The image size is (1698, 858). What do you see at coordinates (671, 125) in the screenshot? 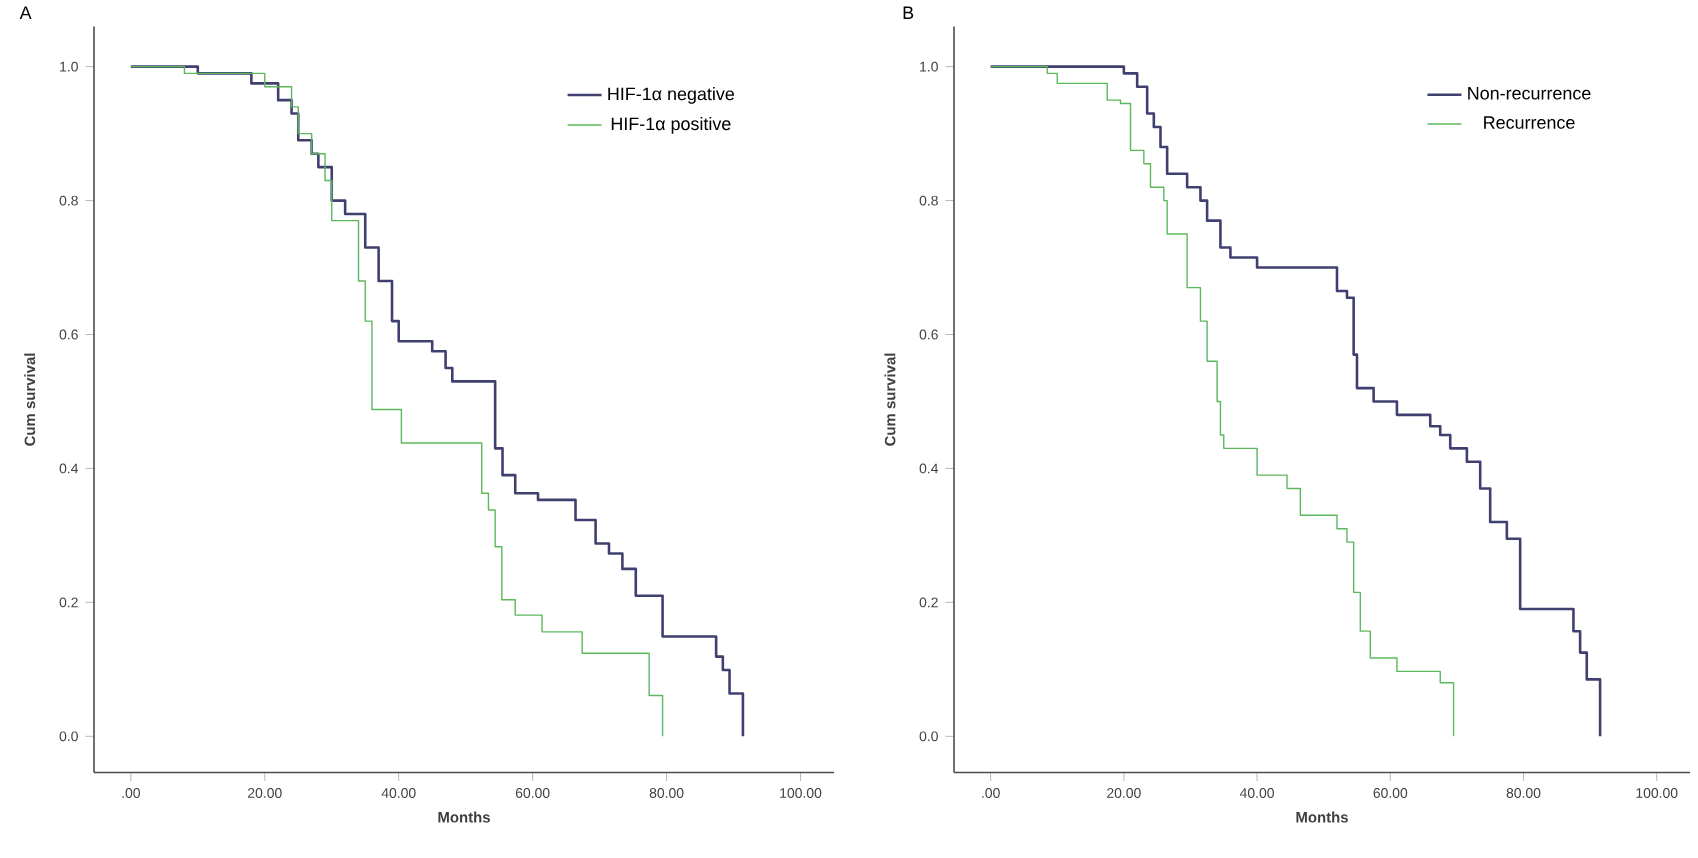
I see `legend-label: HIF-1α positive` at bounding box center [671, 125].